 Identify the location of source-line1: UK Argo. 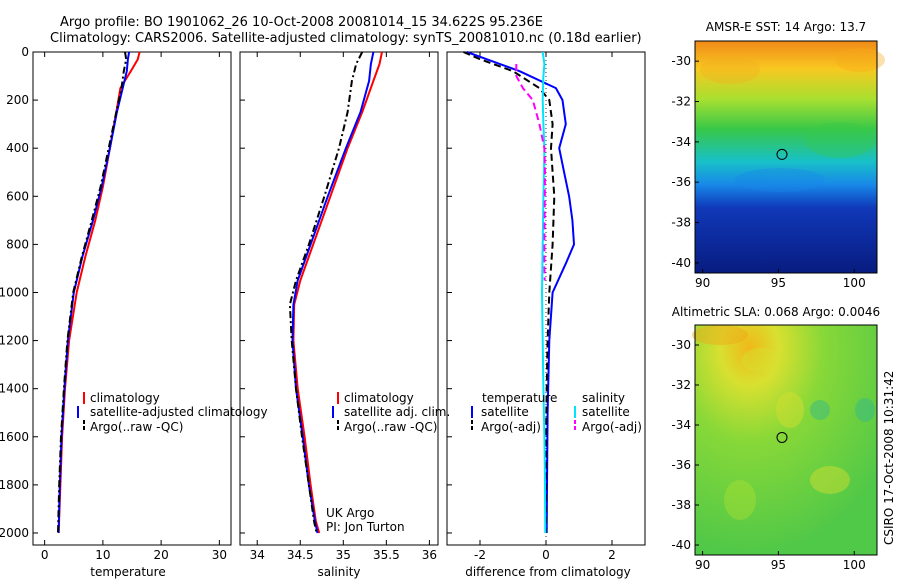
(350, 513).